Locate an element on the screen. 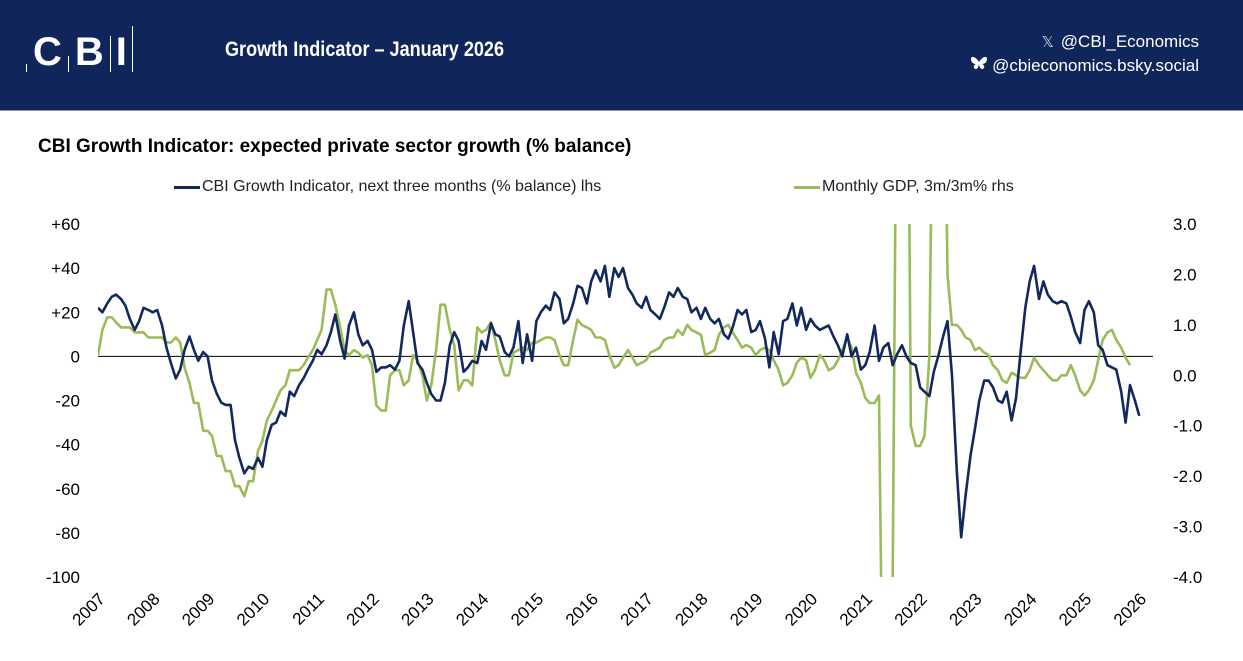  y-right-tick-label: 3.0 is located at coordinates (1185, 224).